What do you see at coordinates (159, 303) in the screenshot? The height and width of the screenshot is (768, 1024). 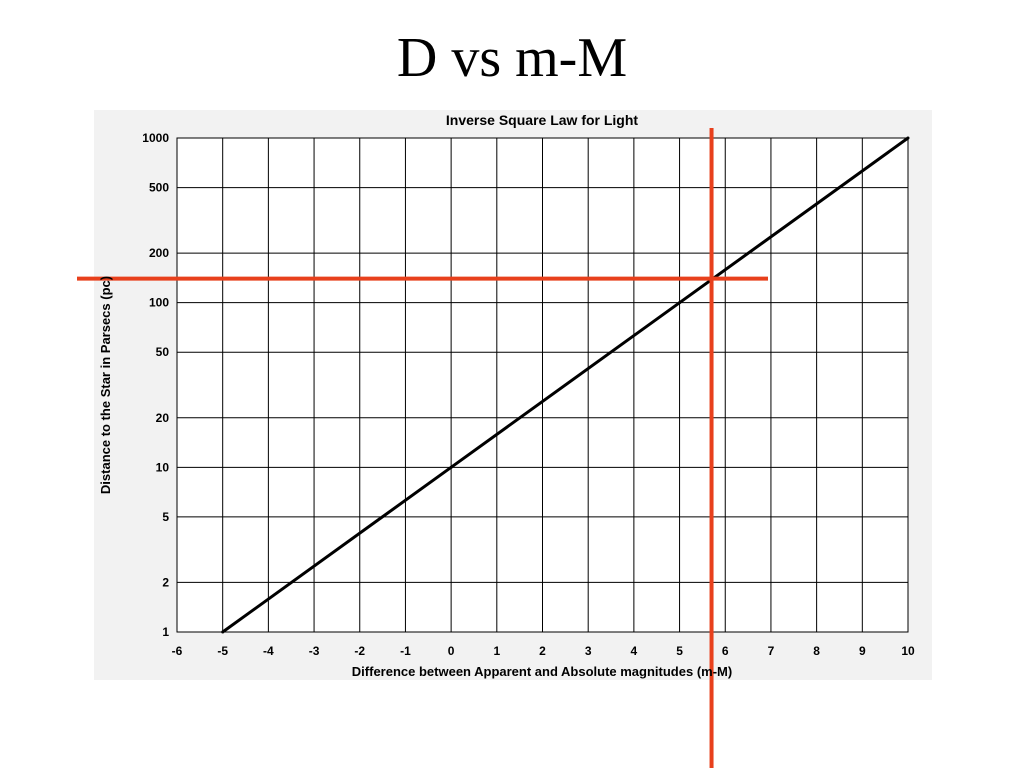 I see `y-tick-label: 100` at bounding box center [159, 303].